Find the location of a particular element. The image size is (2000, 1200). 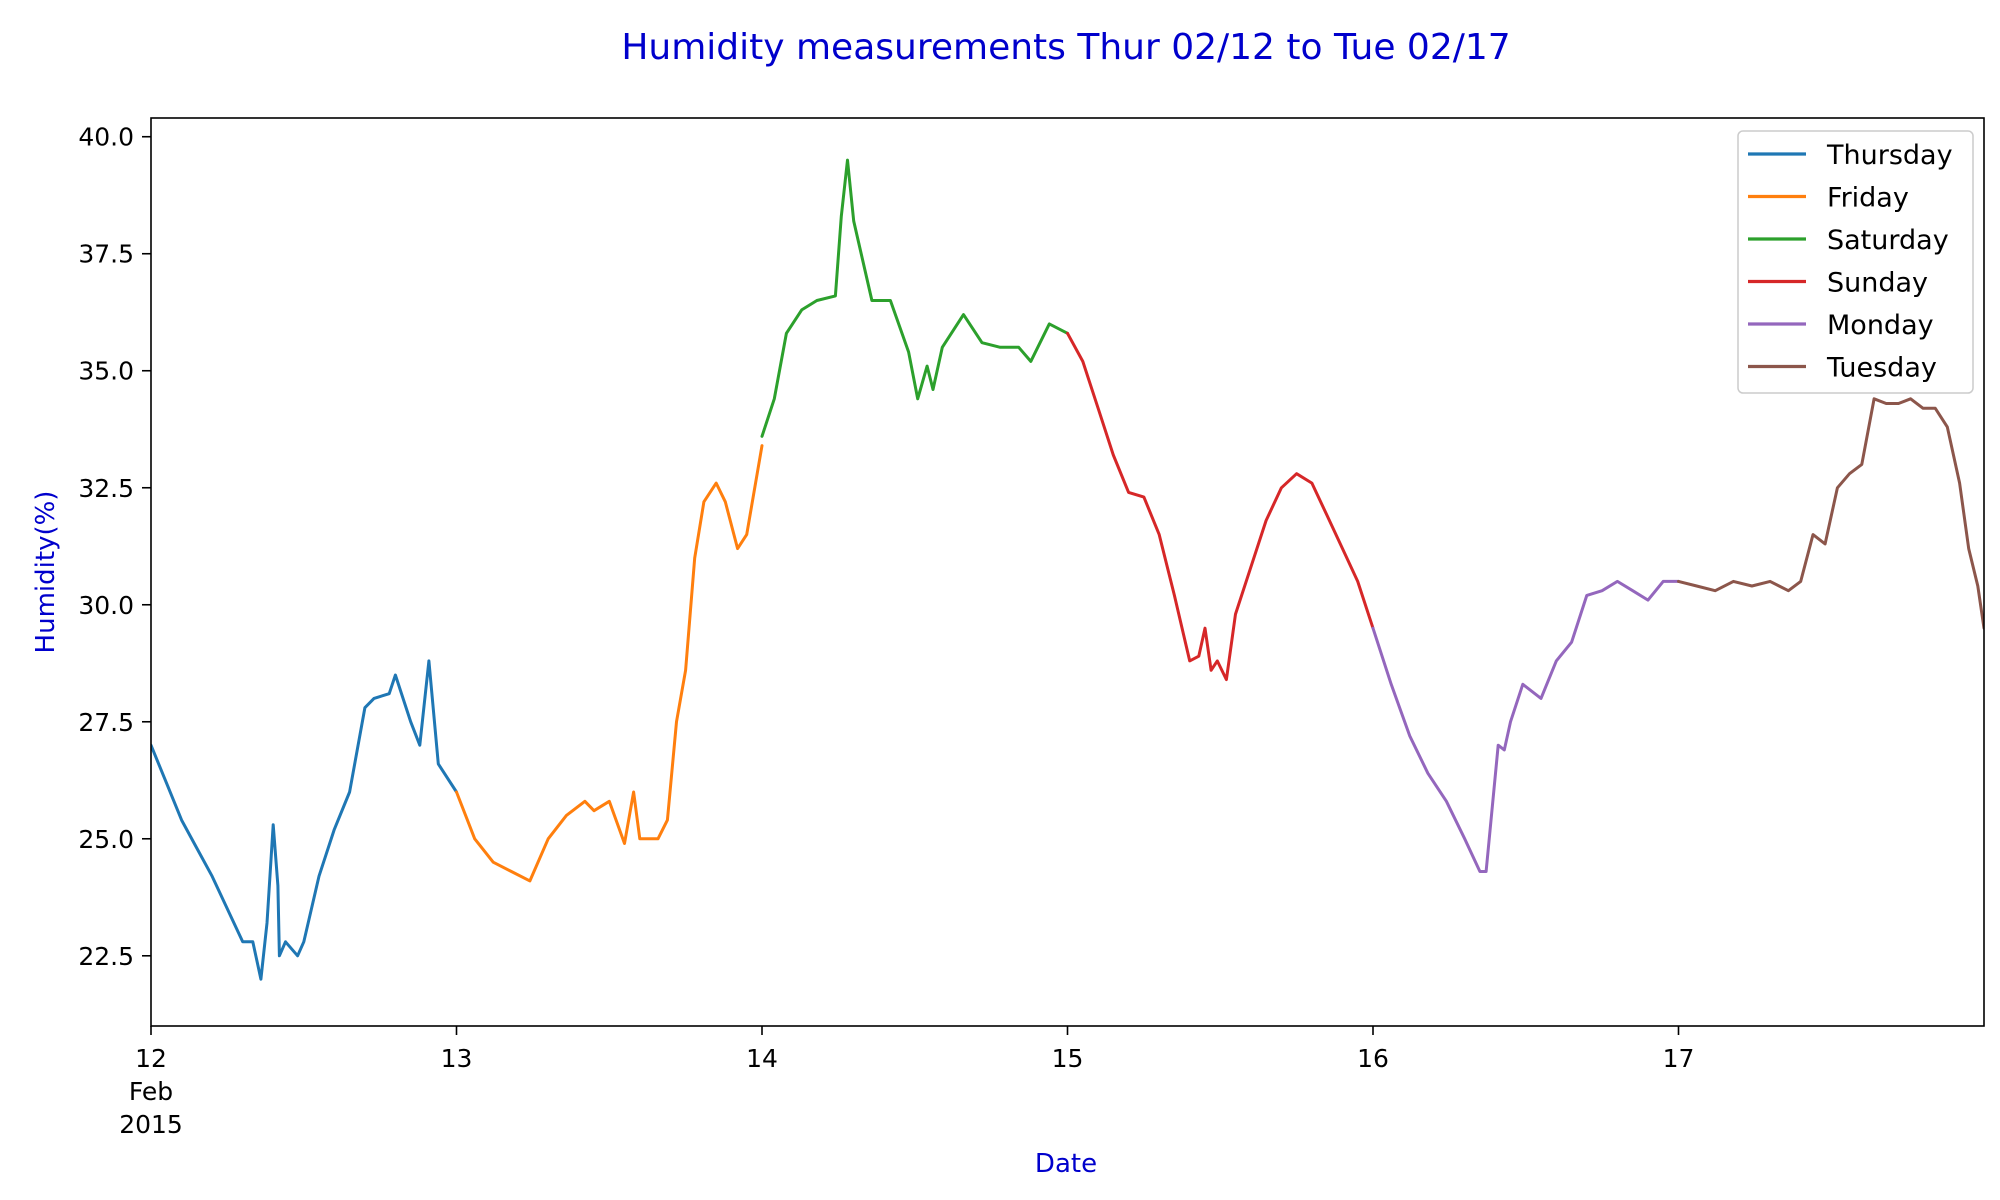

y-tick-label: 37.5 is located at coordinates (106, 254).